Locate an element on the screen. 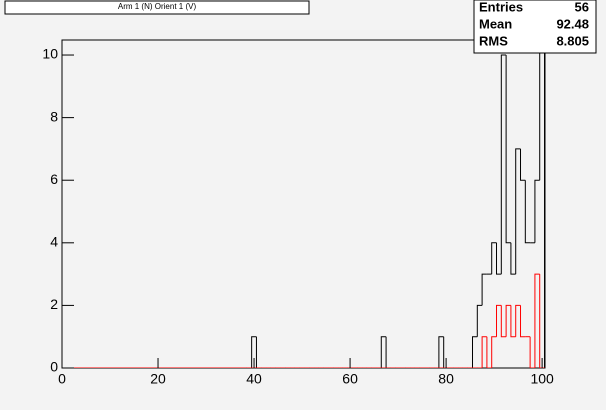  y-tick-label: 10 is located at coordinates (50, 54).